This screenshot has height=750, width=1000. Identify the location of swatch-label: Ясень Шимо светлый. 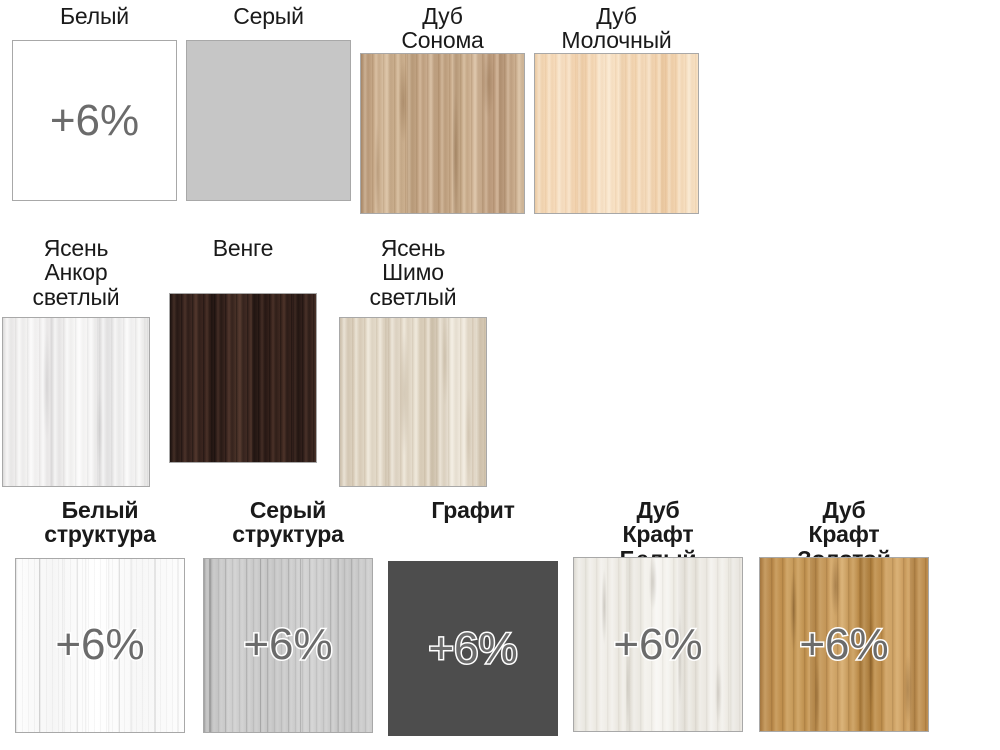
(413, 272).